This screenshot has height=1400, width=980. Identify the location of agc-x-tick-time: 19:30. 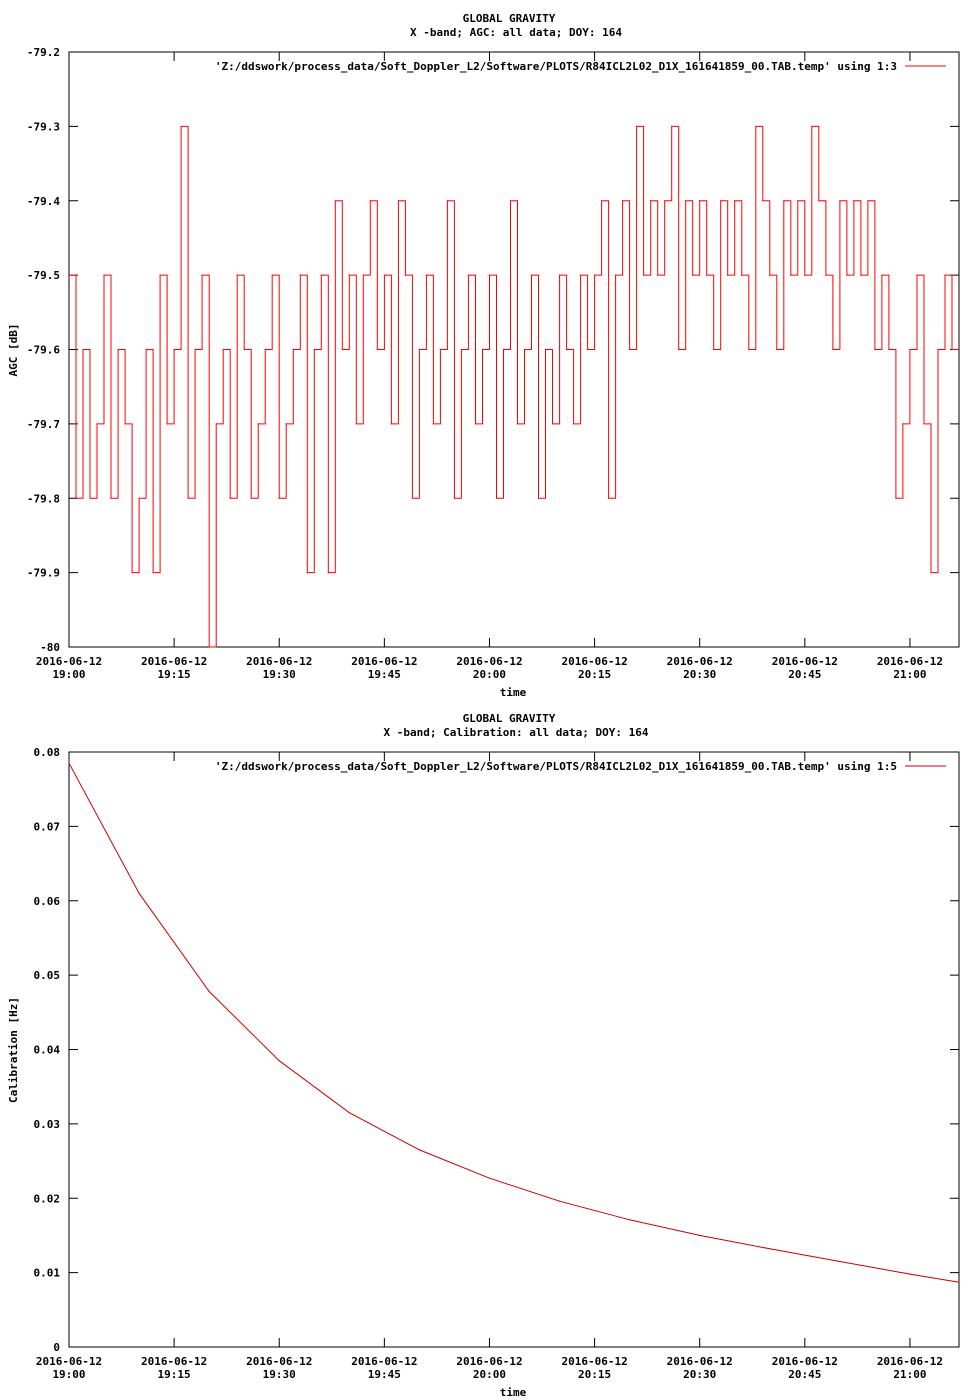
(279, 674).